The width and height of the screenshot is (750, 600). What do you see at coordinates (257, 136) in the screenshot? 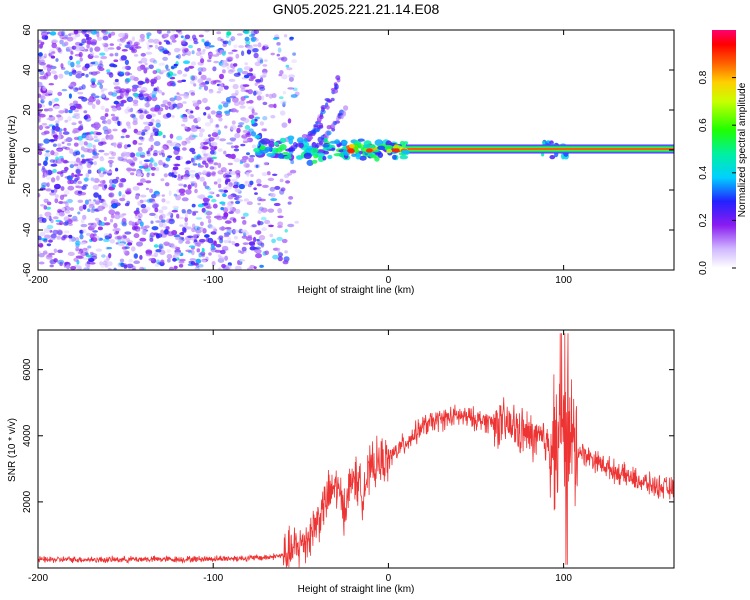
I see `spectrogram-blob-cell` at bounding box center [257, 136].